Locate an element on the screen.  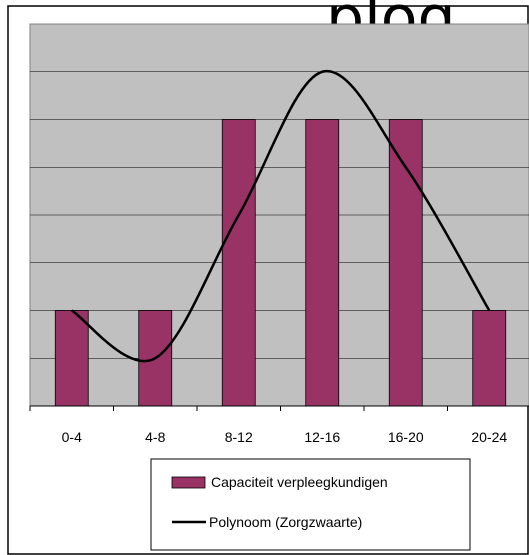
x-tick-labels: 0-4 4-8 8-12 12-16 16-20 20-24 is located at coordinates (285, 437).